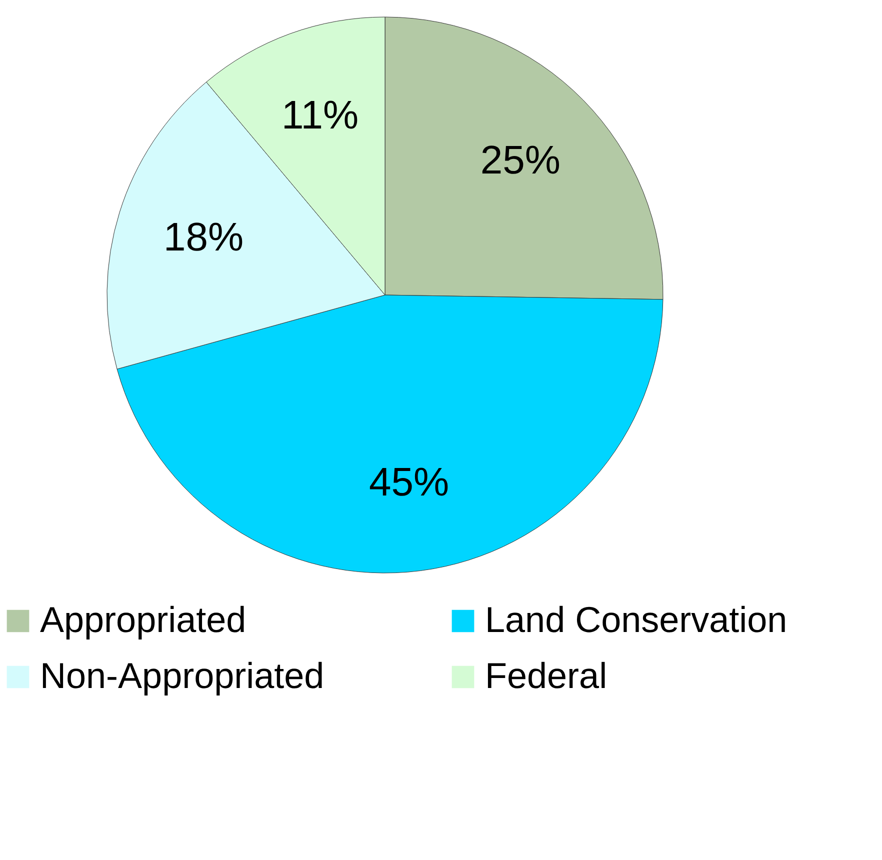  I want to click on legend-label: Land Conservation, so click(636, 619).